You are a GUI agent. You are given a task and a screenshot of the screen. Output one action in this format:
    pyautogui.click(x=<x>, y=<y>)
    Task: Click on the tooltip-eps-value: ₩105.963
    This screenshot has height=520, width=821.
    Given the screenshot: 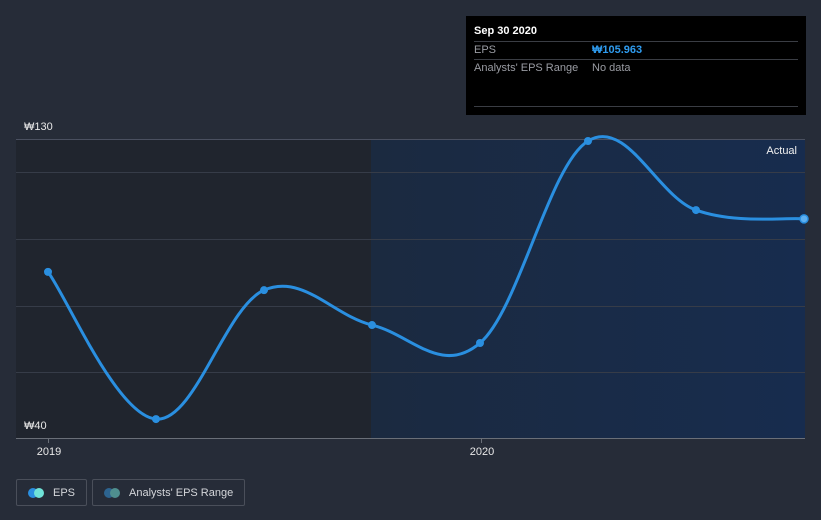 What is the action you would take?
    pyautogui.click(x=617, y=50)
    